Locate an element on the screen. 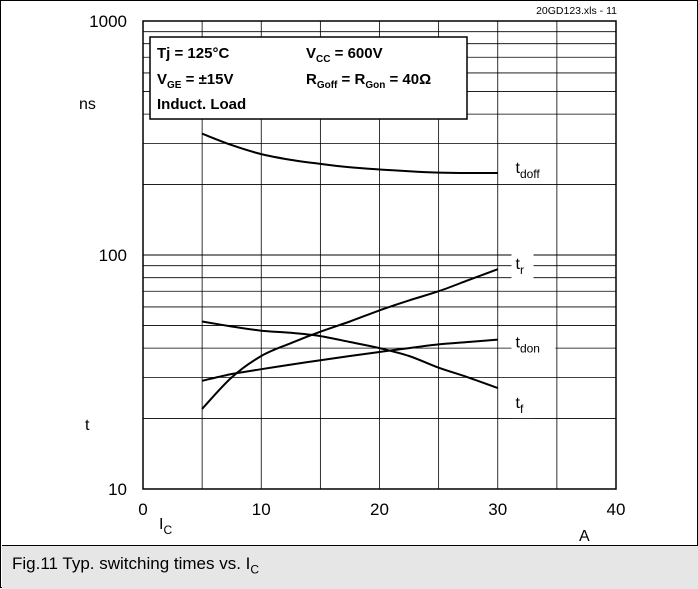 This screenshot has width=698, height=589. condition-rest: = R is located at coordinates (351, 79).